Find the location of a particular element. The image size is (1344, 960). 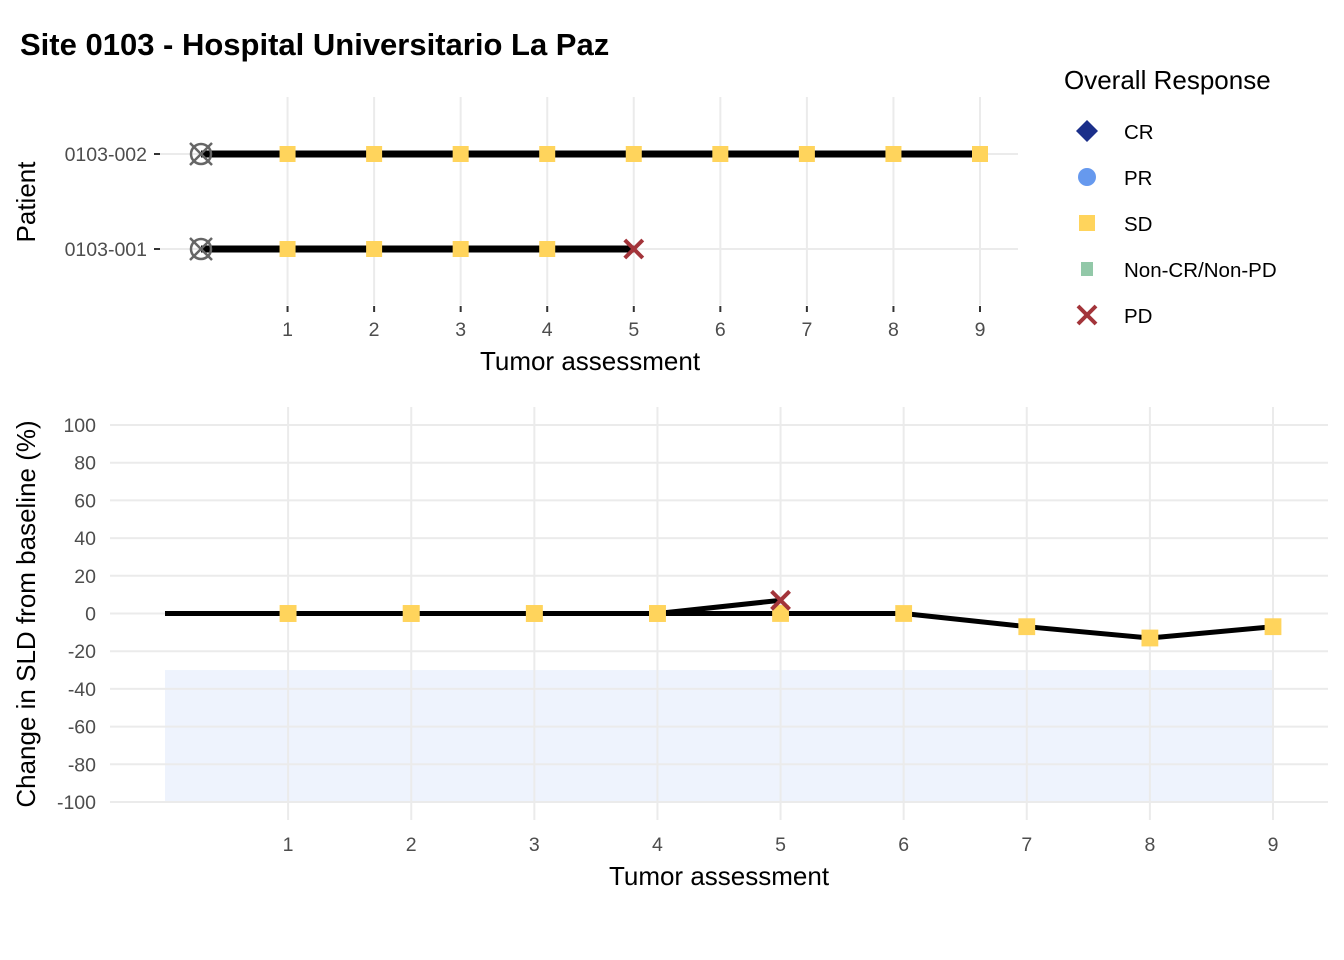

legend-title: Overall Response is located at coordinates (1167, 80).